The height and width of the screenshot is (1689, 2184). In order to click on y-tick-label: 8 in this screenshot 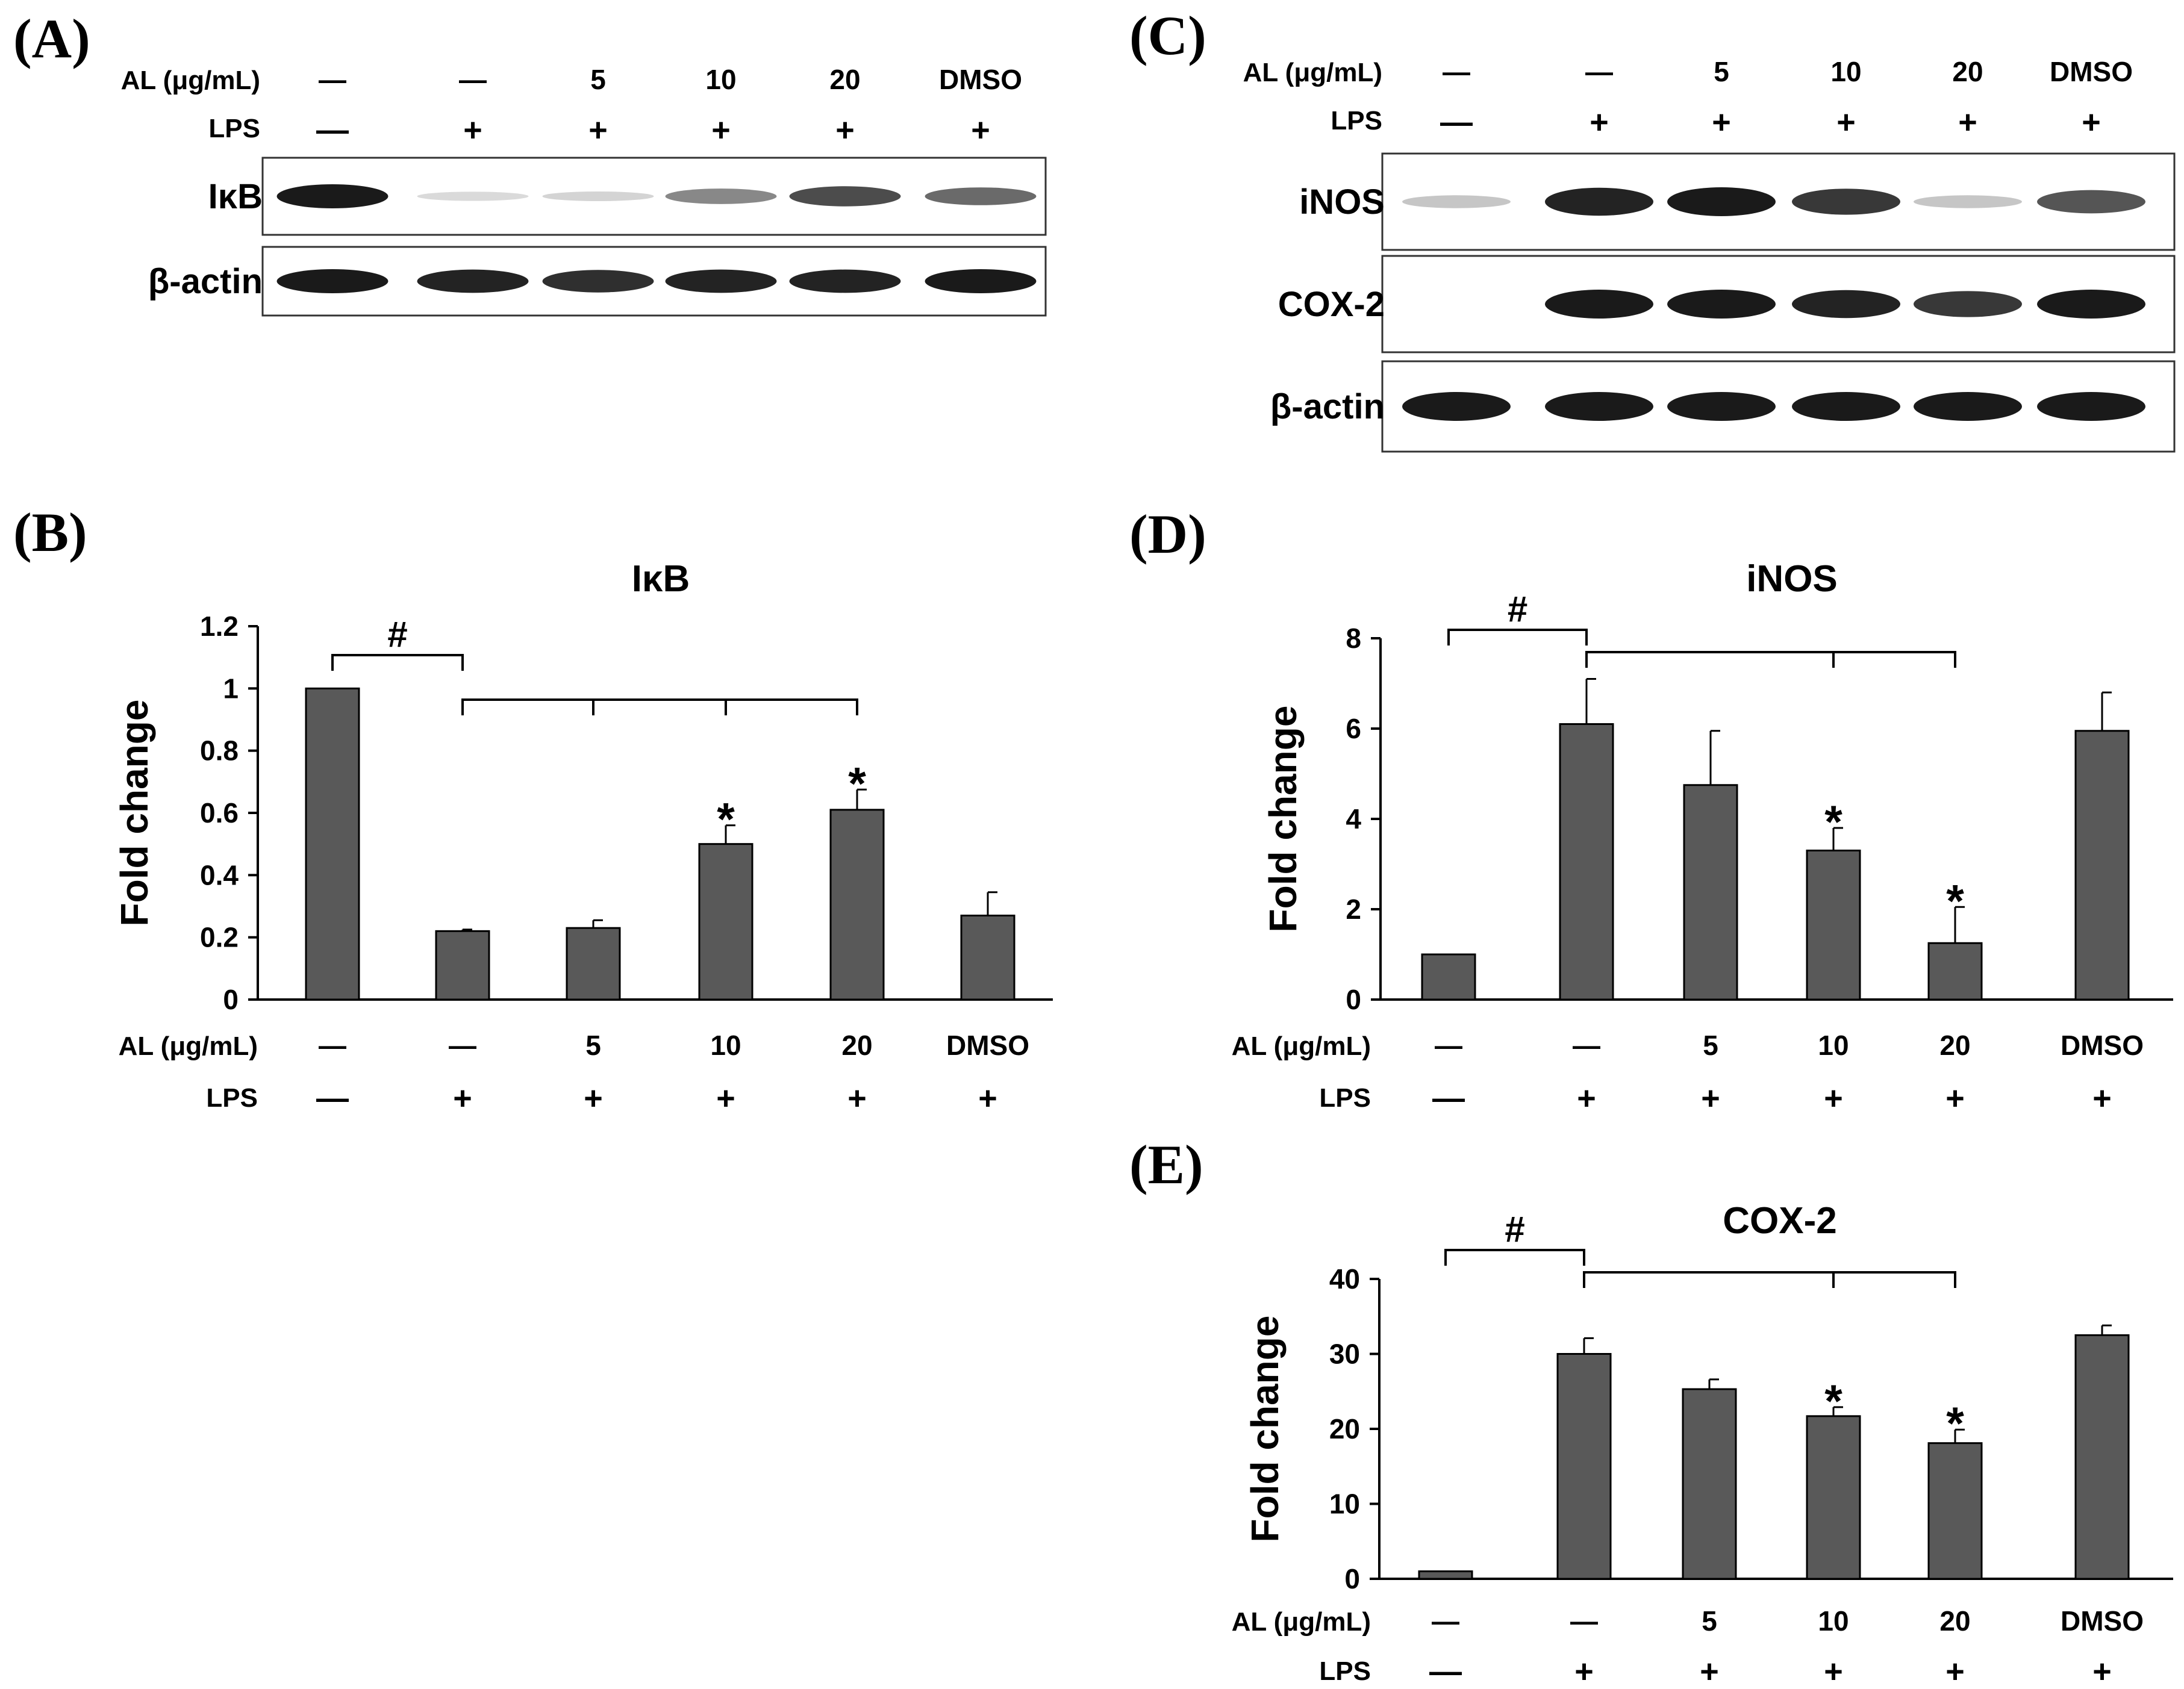, I will do `click(1353, 638)`.